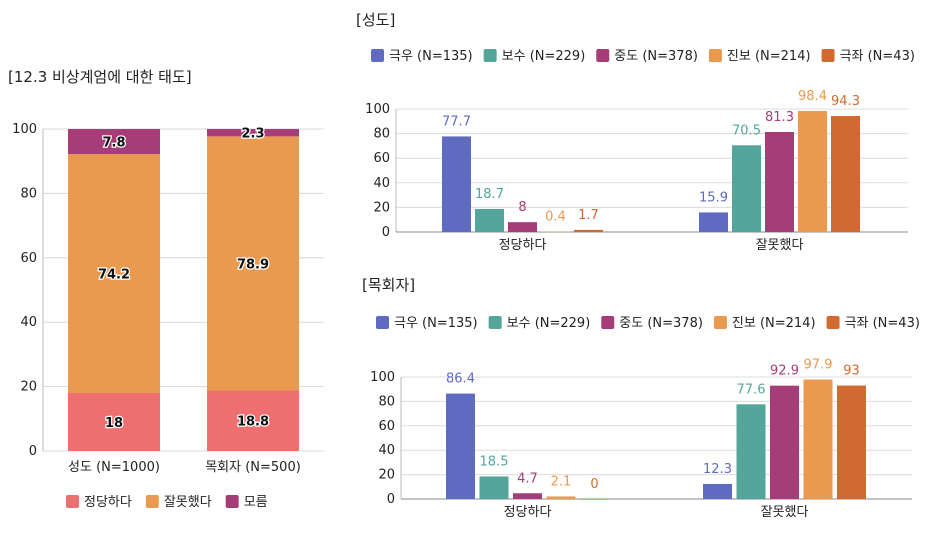  What do you see at coordinates (779, 117) in the screenshot?
I see `data-label: 81.3` at bounding box center [779, 117].